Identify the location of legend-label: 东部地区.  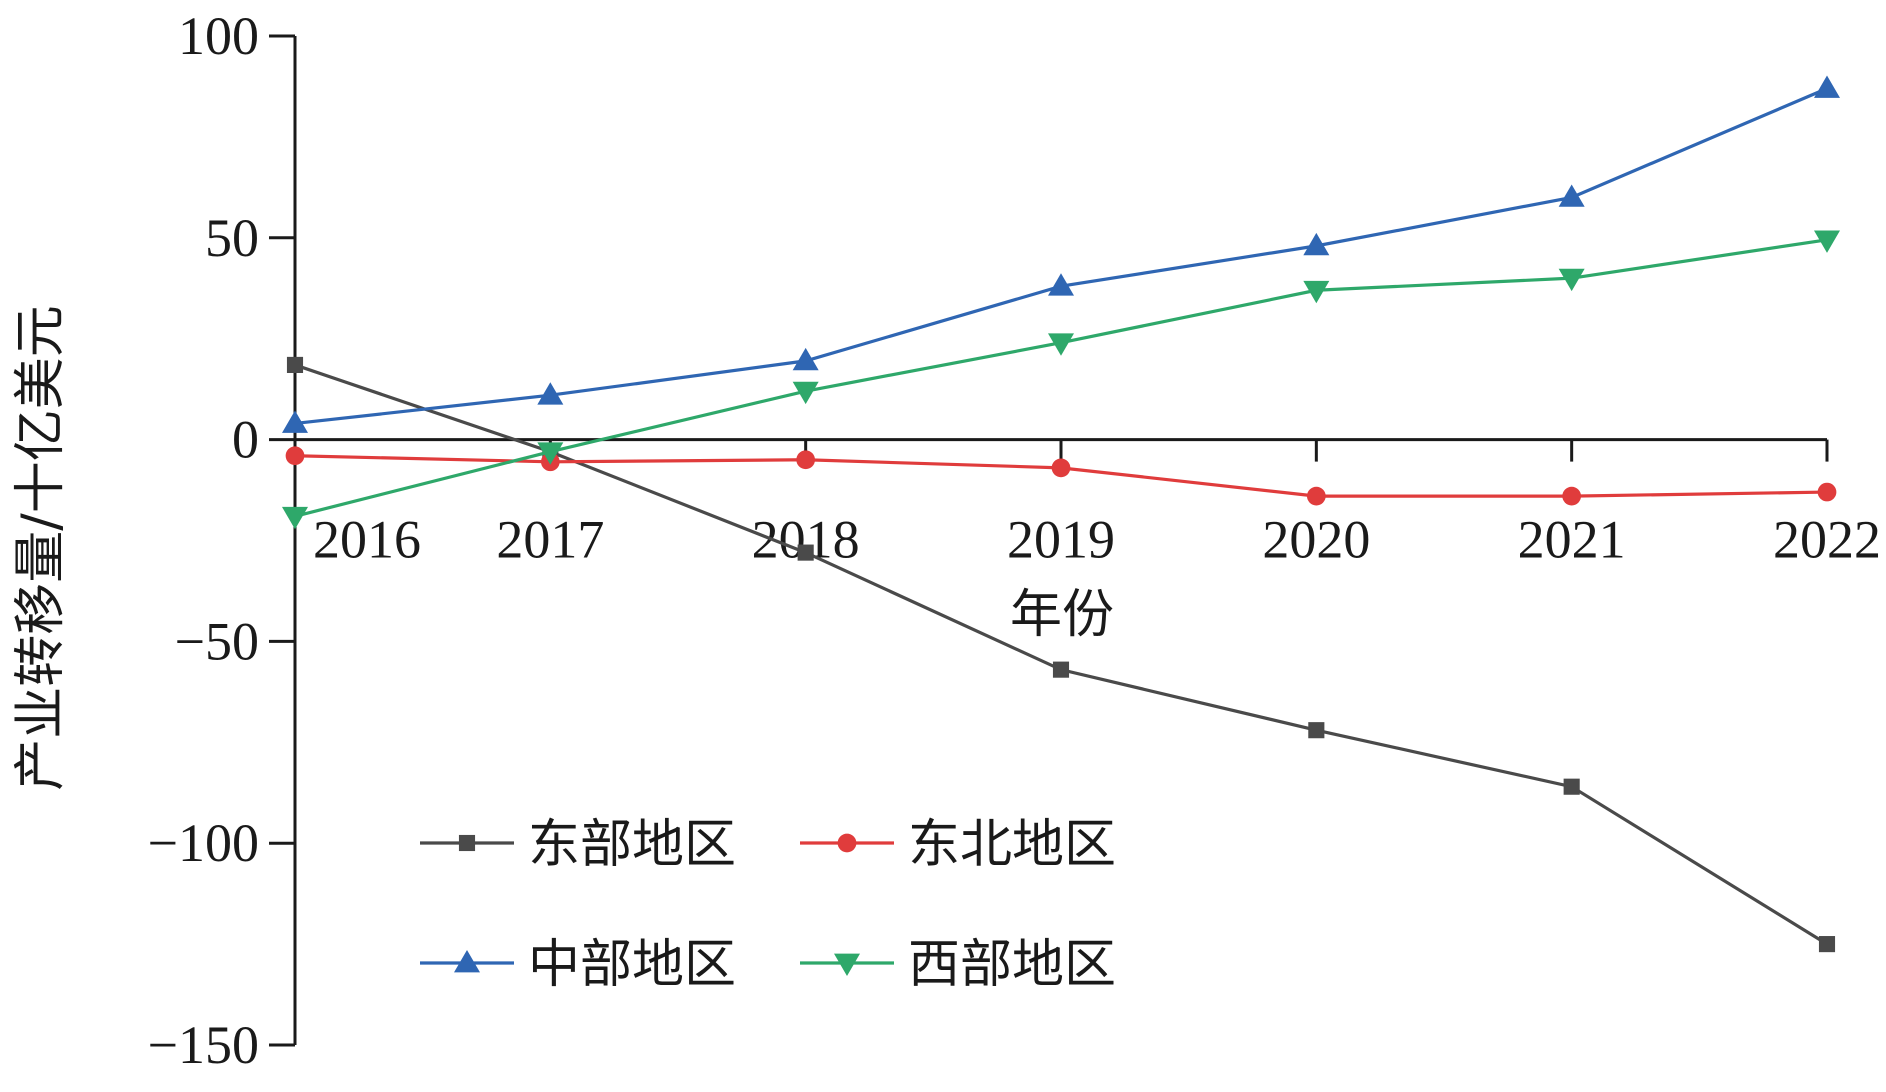
(632, 845).